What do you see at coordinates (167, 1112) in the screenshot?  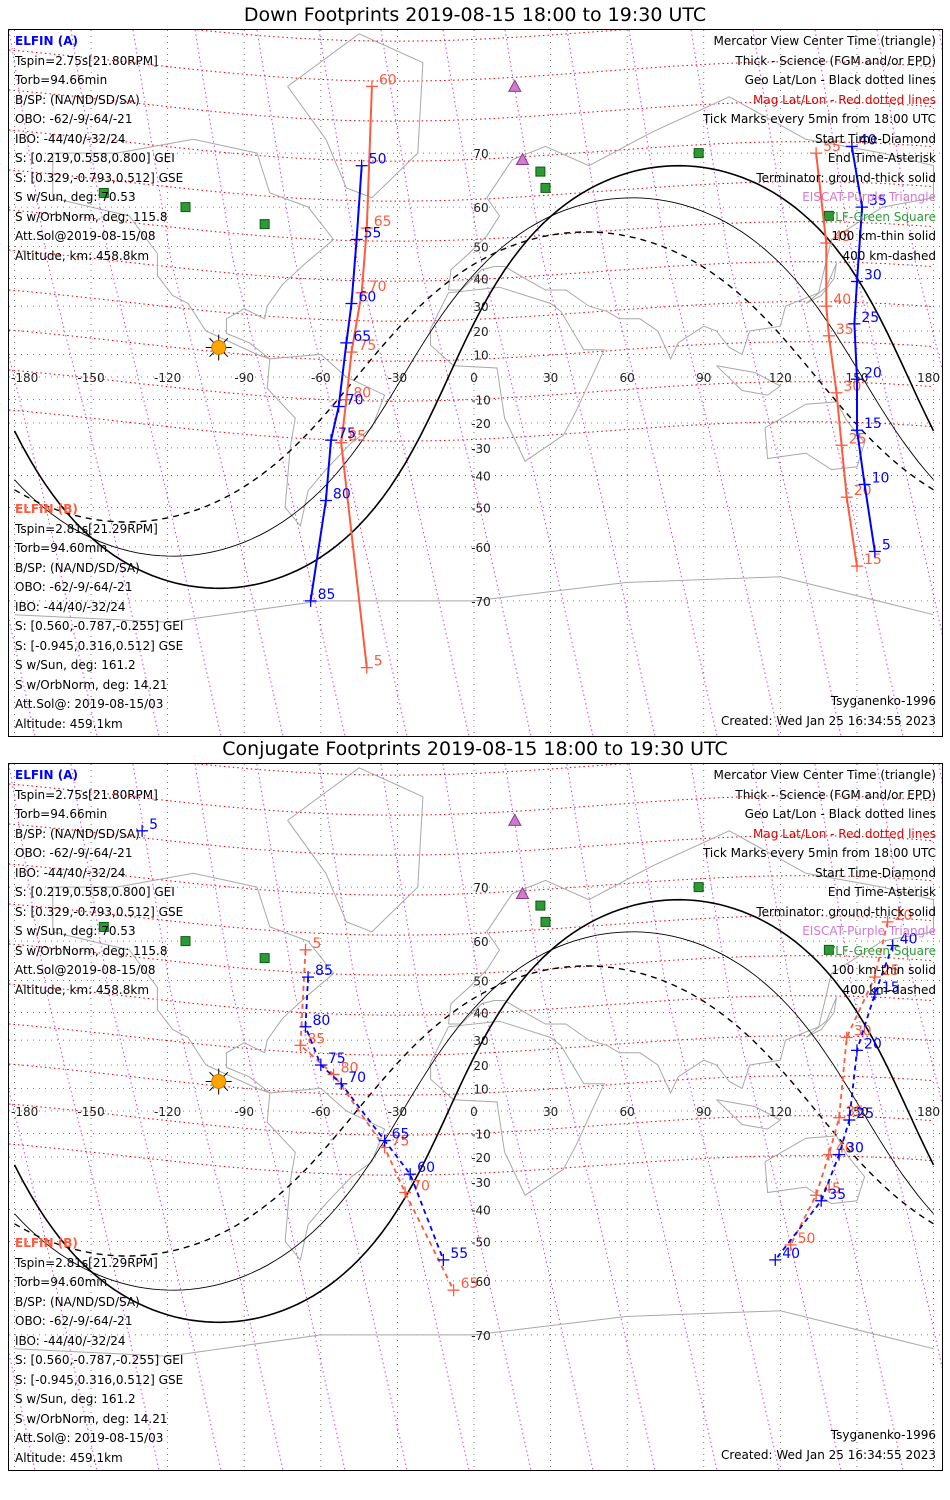 I see `lon-axis-label: -120` at bounding box center [167, 1112].